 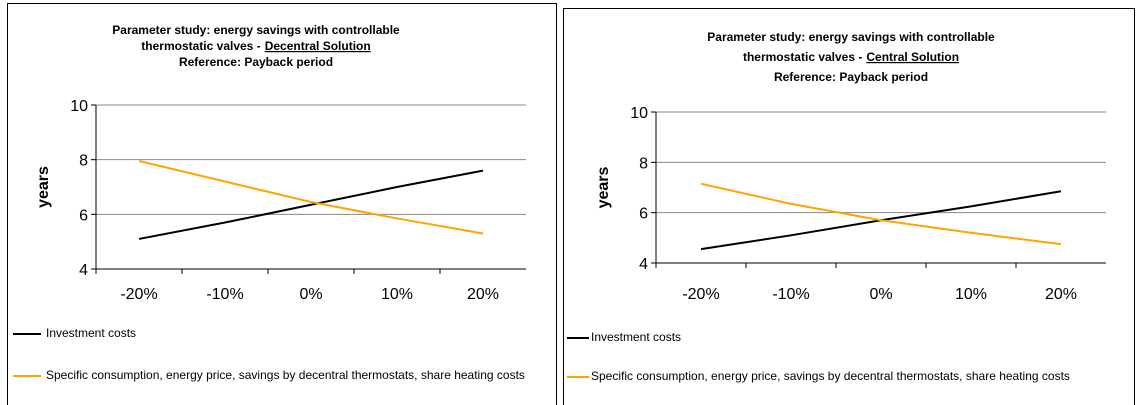 I want to click on title-line: thermostatic valves - Central Solution, so click(x=851, y=57).